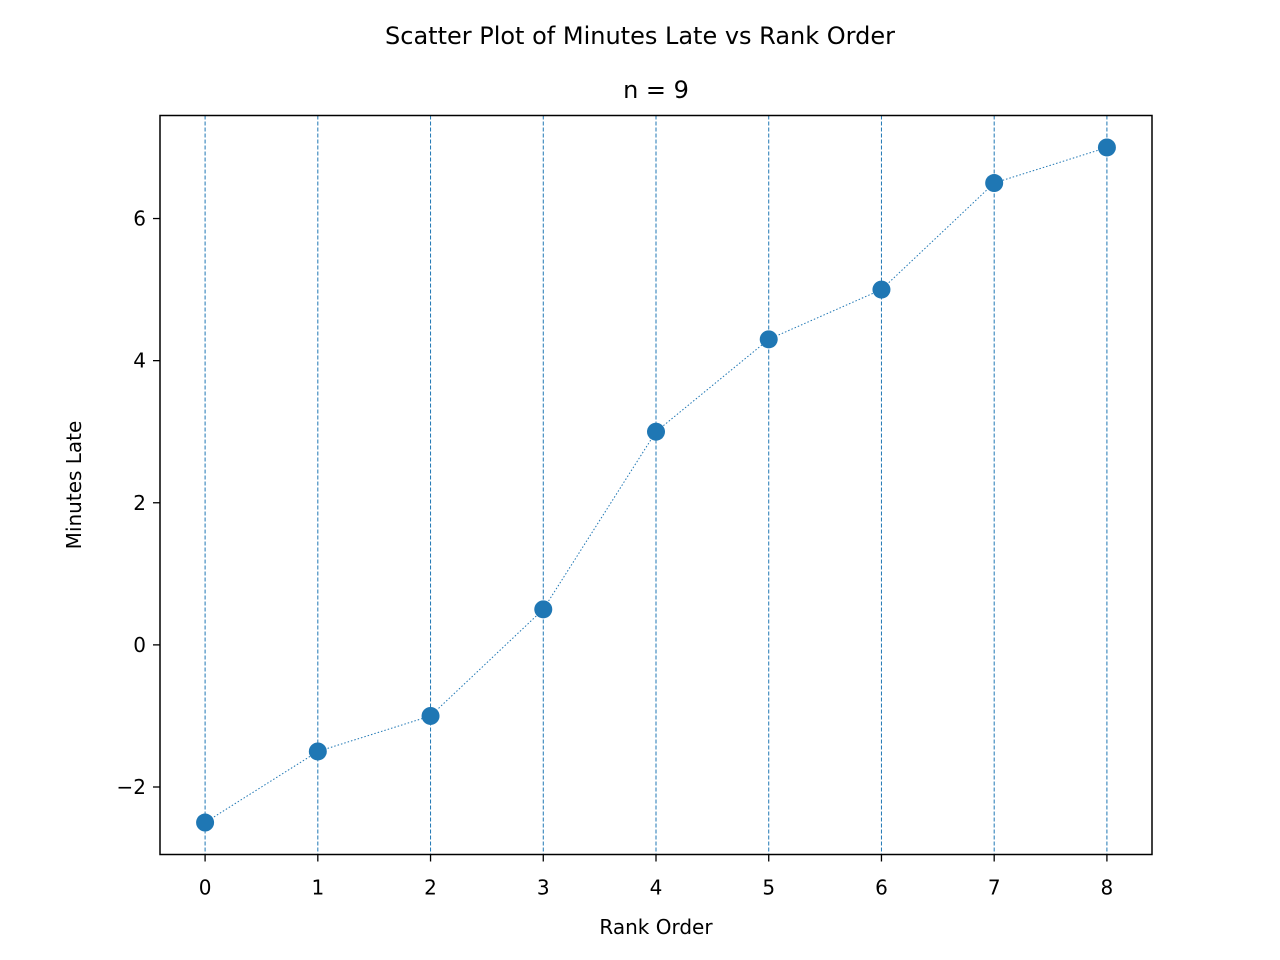 The height and width of the screenshot is (960, 1280). I want to click on y-tick-label: 4, so click(139, 361).